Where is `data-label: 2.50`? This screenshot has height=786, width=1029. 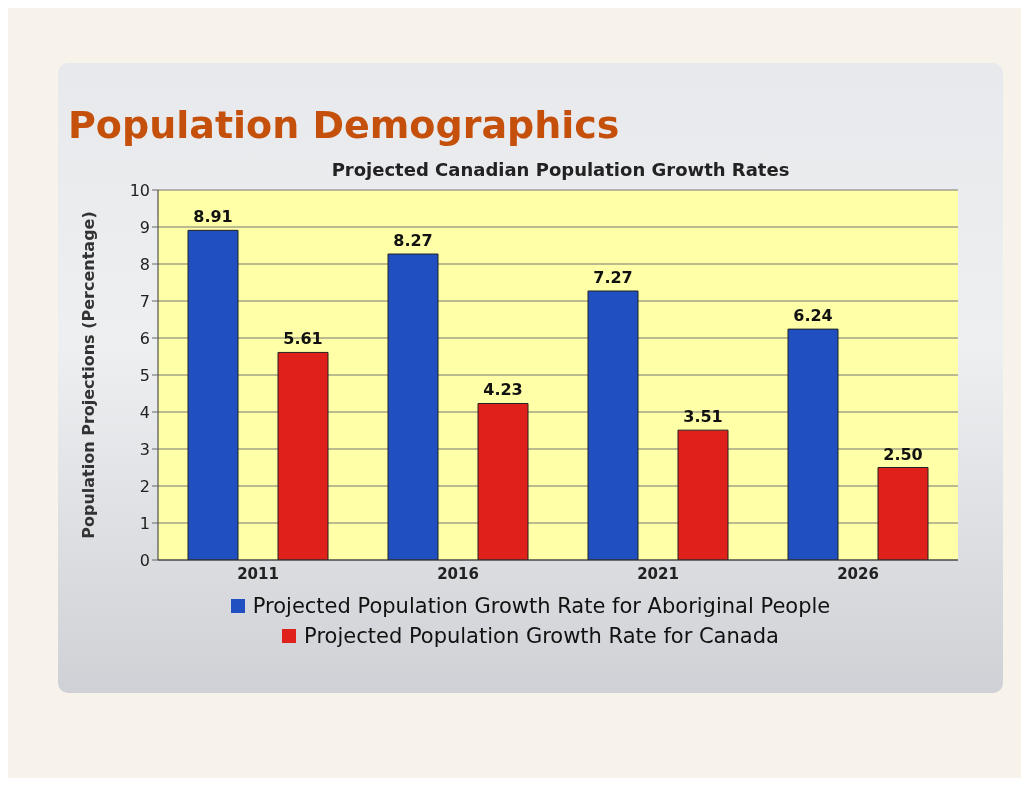
data-label: 2.50 is located at coordinates (903, 454).